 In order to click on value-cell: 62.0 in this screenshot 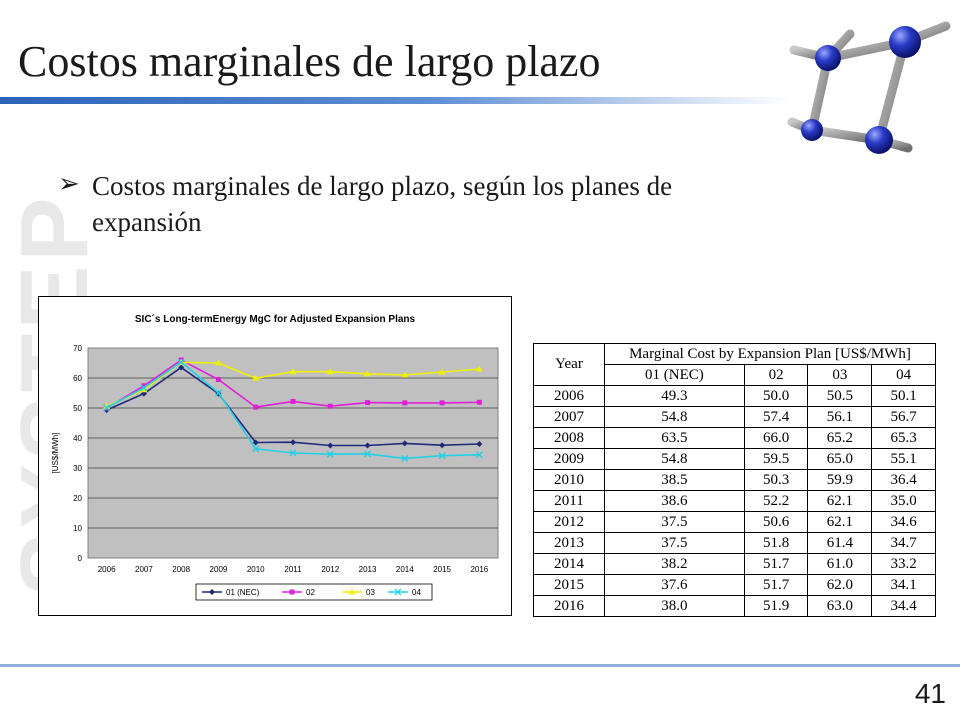, I will do `click(840, 585)`.